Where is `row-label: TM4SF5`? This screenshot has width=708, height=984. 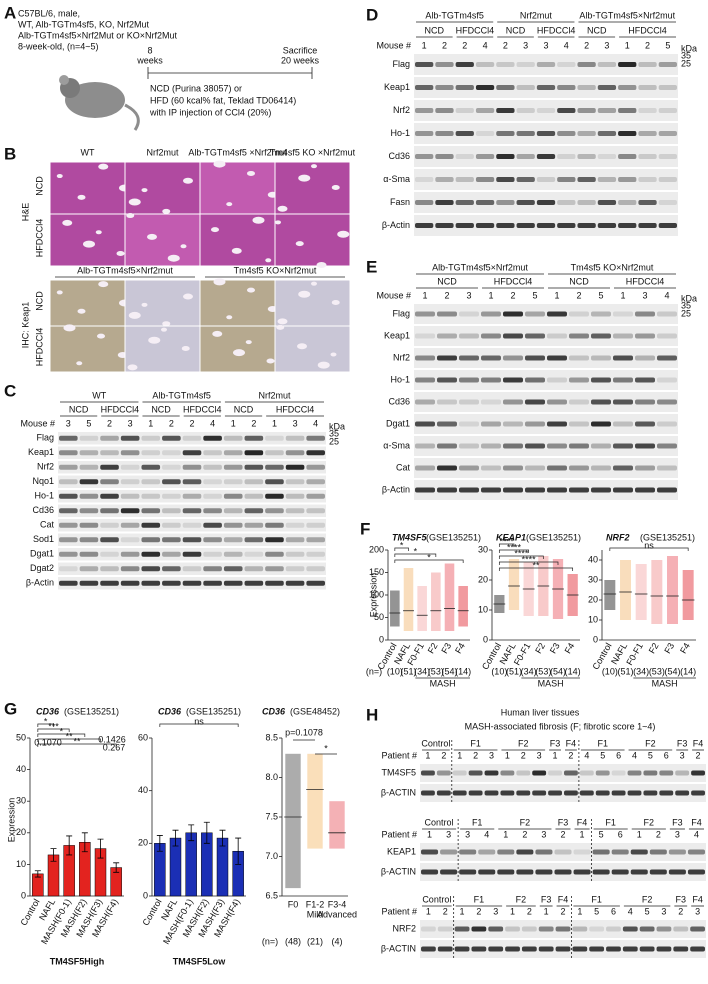
row-label: TM4SF5 is located at coordinates (398, 772).